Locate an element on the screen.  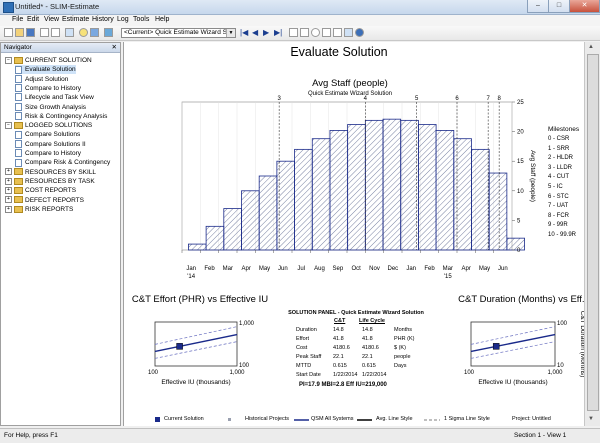
solution-ct-cell: 4180.6 is located at coordinates (341, 348).